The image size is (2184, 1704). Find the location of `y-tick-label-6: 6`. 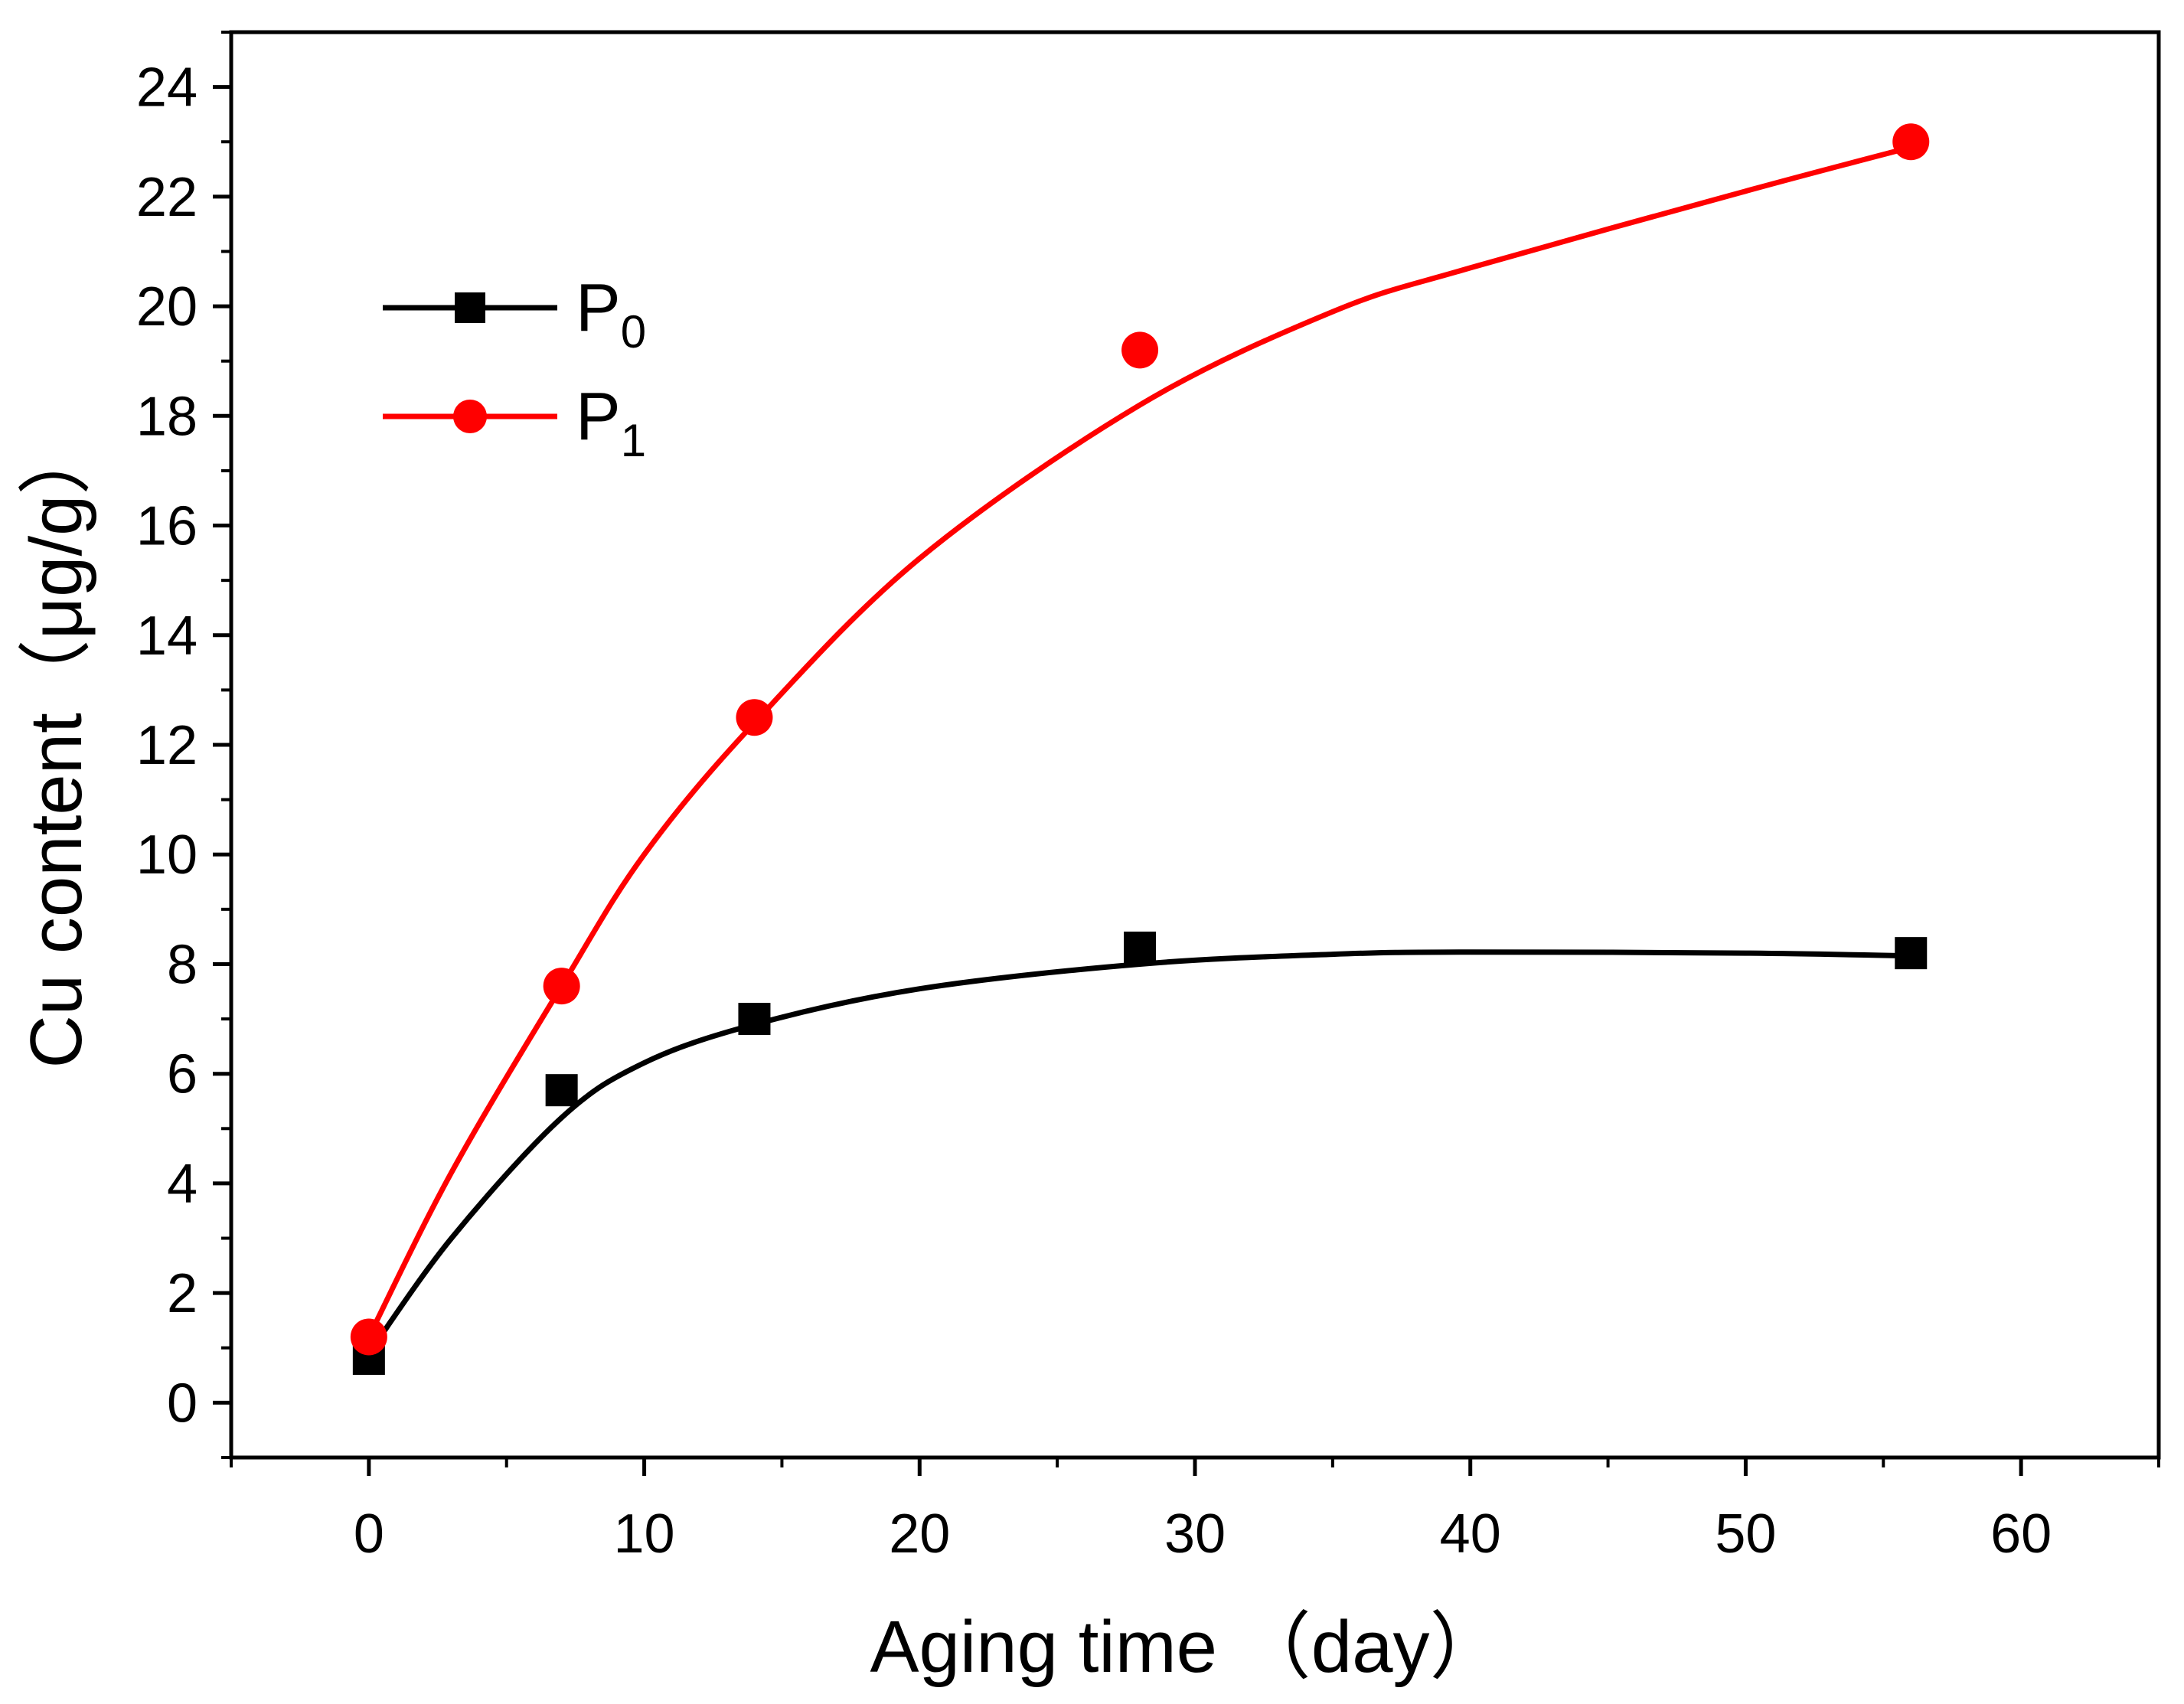

y-tick-label-6: 6 is located at coordinates (183, 1074).